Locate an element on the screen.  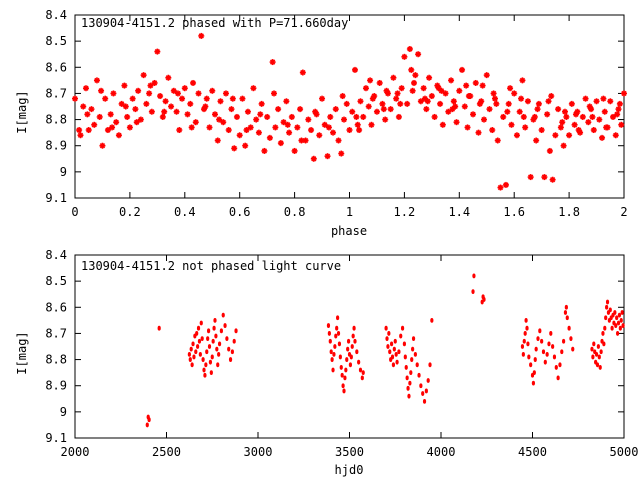
x-tick-label-phased: 1.4 is located at coordinates (459, 212).